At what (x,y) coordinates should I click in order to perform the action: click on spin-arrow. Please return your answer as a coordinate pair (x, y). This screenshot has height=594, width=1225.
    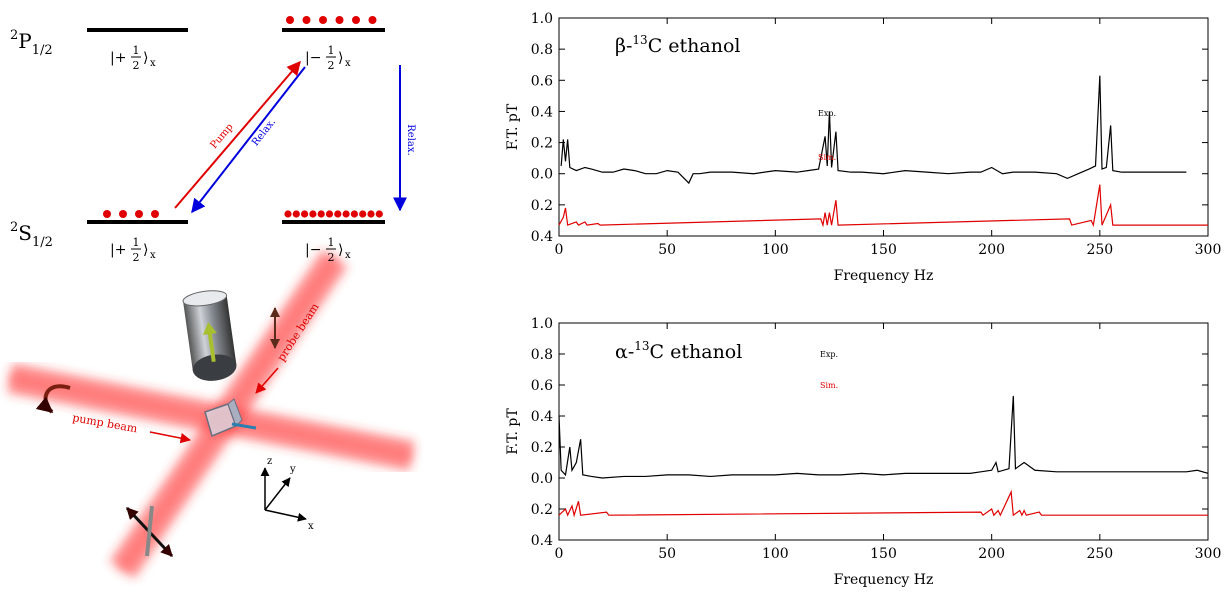
    Looking at the image, I should click on (244, 426).